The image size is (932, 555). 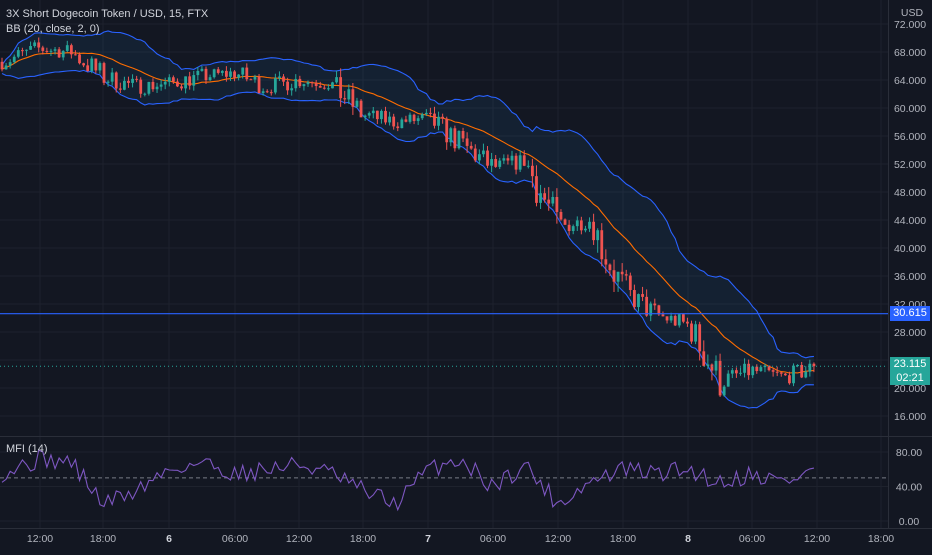 What do you see at coordinates (910, 109) in the screenshot?
I see `price-axis-label: 60.000` at bounding box center [910, 109].